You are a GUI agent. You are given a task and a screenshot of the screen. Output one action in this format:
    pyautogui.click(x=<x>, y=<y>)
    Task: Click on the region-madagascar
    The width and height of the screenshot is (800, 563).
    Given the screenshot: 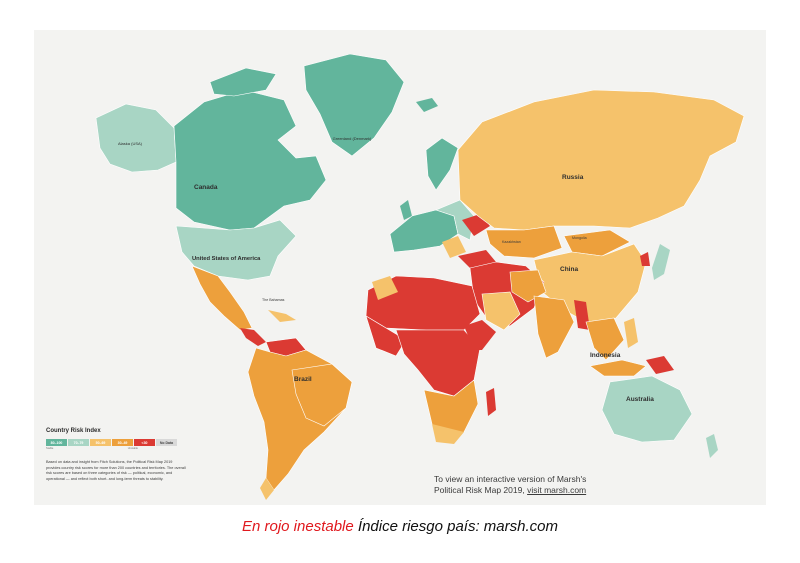 What is the action you would take?
    pyautogui.click(x=491, y=402)
    